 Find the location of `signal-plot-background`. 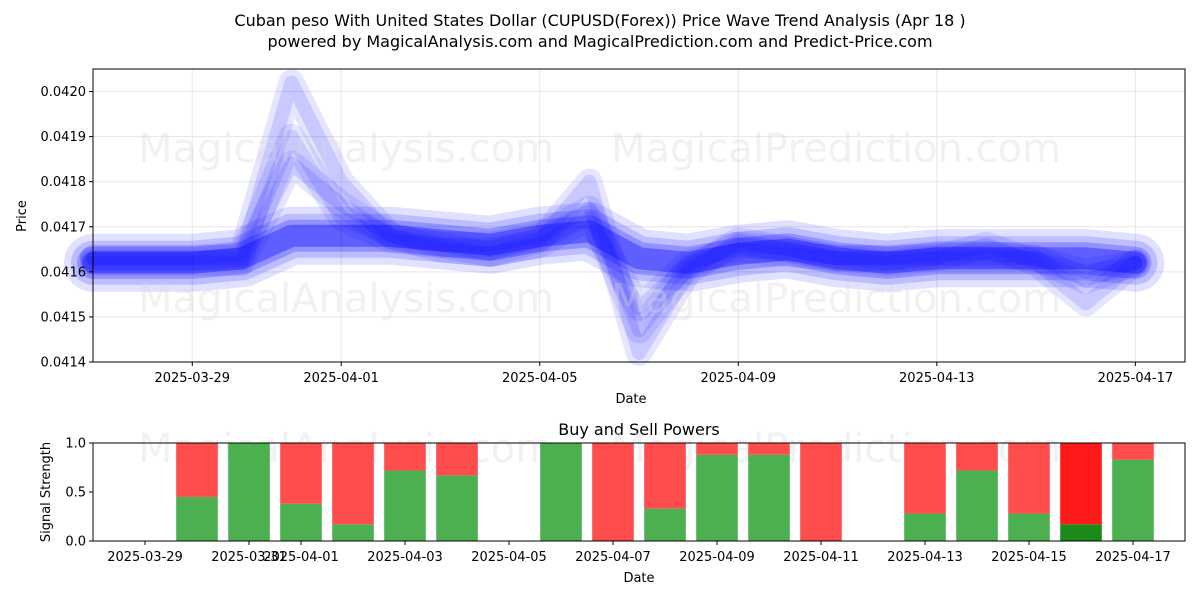

signal-plot-background is located at coordinates (639, 492).